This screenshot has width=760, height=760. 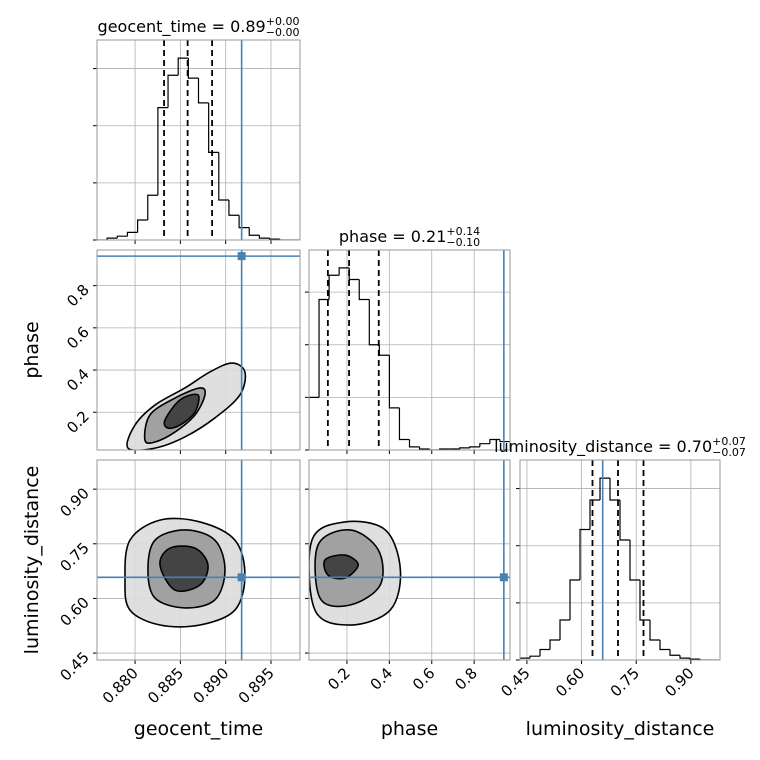 I want to click on y-tick-label: 0.45, so click(x=74, y=666).